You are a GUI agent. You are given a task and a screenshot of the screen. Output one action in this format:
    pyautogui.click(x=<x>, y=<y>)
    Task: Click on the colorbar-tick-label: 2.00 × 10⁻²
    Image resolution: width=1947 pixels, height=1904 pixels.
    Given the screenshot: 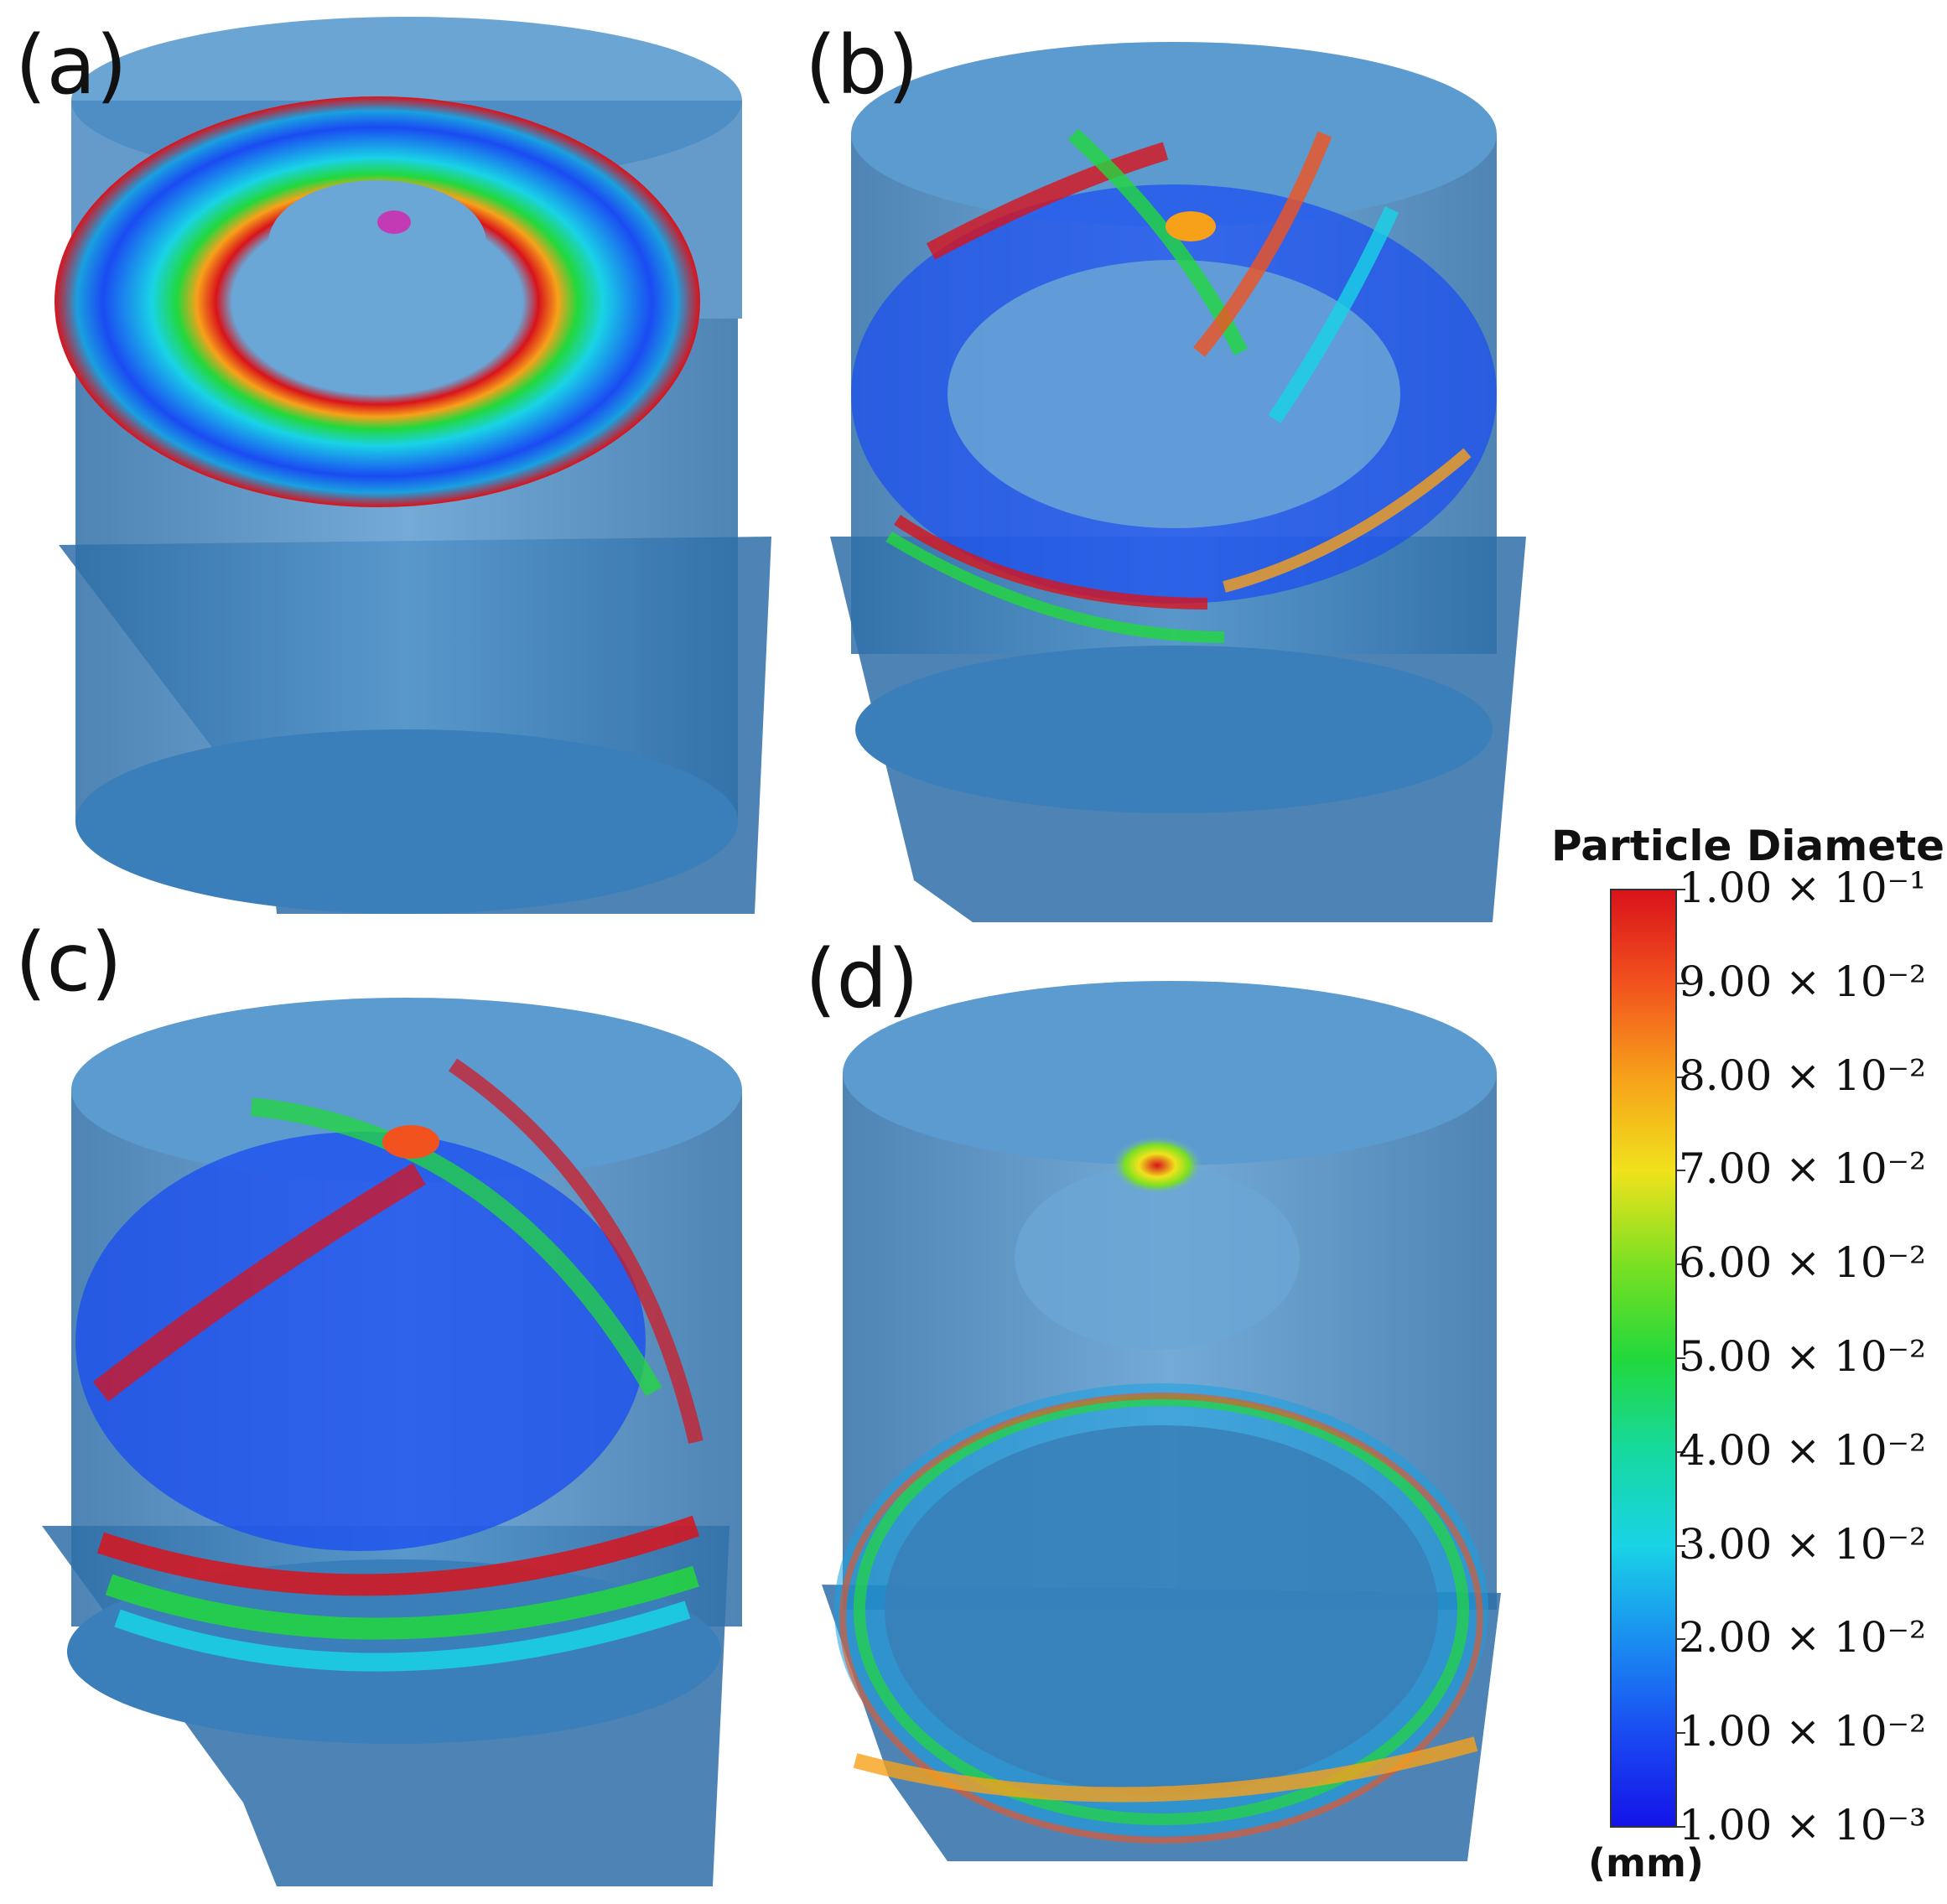 What is the action you would take?
    pyautogui.click(x=1803, y=1638)
    